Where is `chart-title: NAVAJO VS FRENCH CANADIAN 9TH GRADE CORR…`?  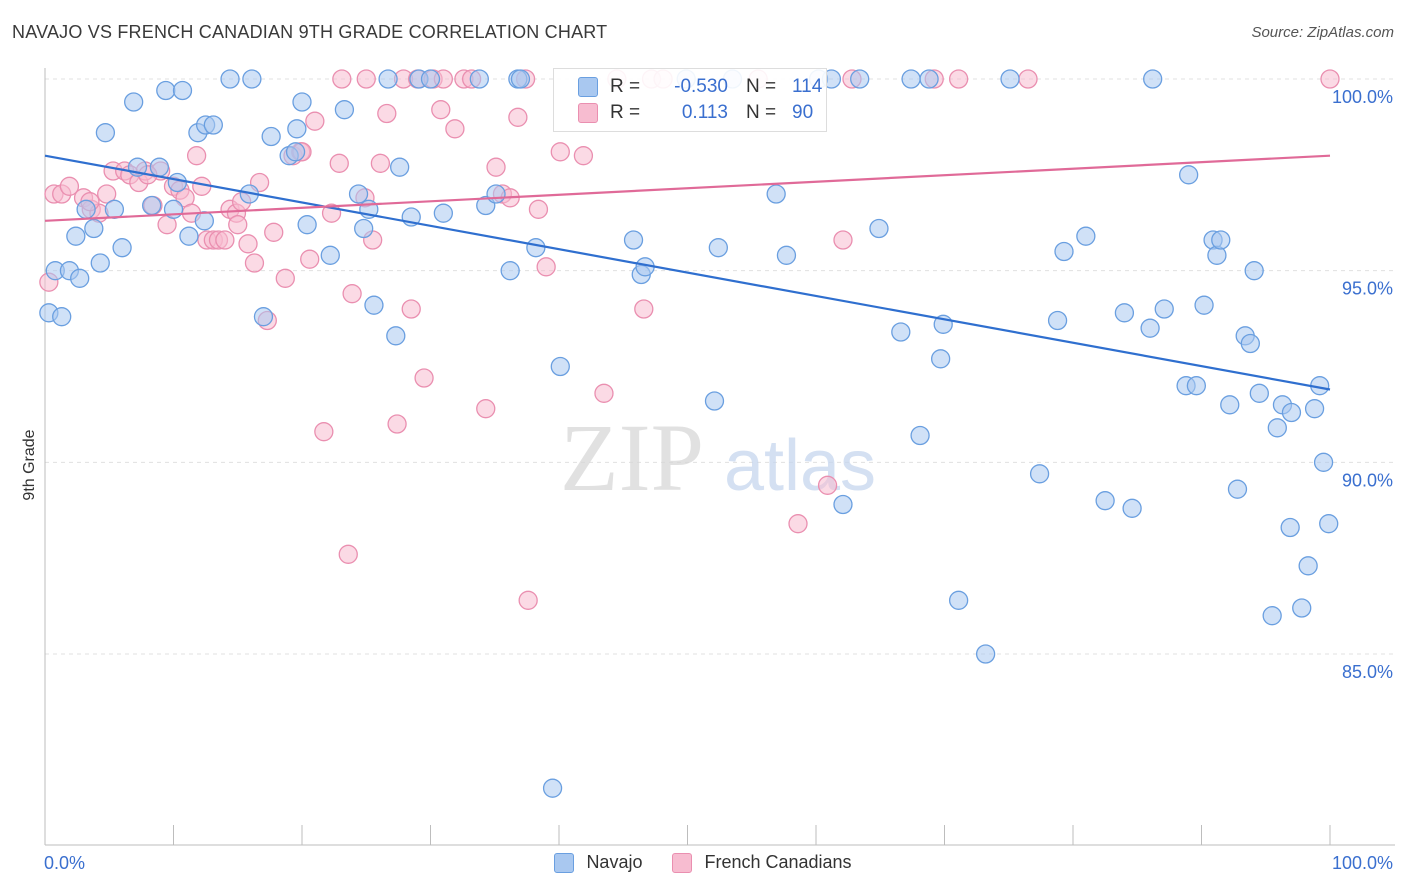 chart-title: NAVAJO VS FRENCH CANADIAN 9TH GRADE CORR… is located at coordinates (310, 32).